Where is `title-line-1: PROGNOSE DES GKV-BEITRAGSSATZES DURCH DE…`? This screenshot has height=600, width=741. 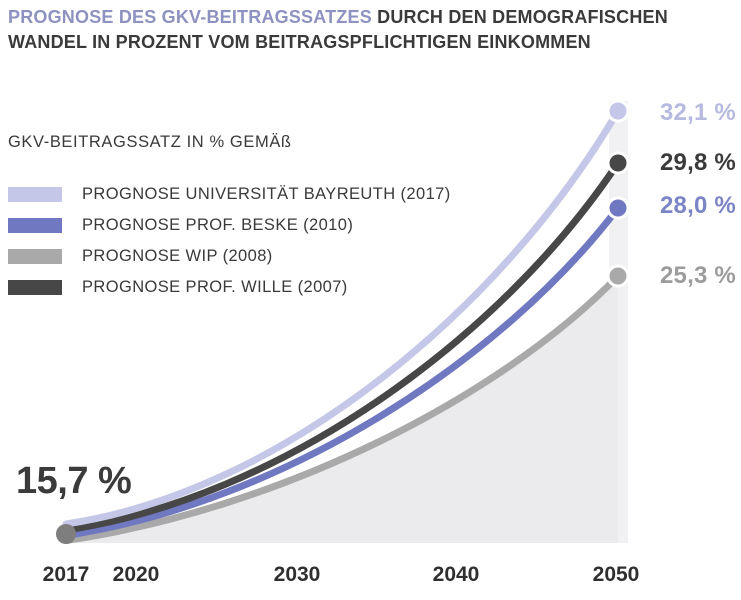 title-line-1: PROGNOSE DES GKV-BEITRAGSSATZES DURCH DE… is located at coordinates (371, 17).